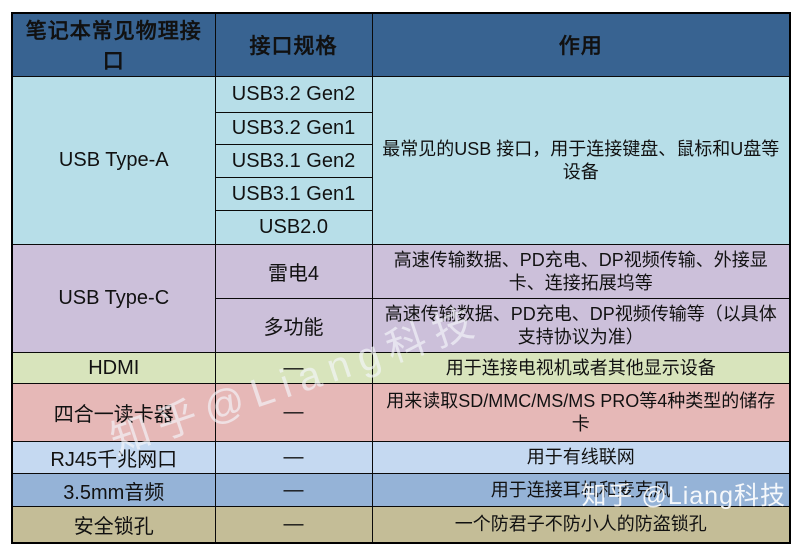  What do you see at coordinates (581, 44) in the screenshot?
I see `header-cell-function: 作用` at bounding box center [581, 44].